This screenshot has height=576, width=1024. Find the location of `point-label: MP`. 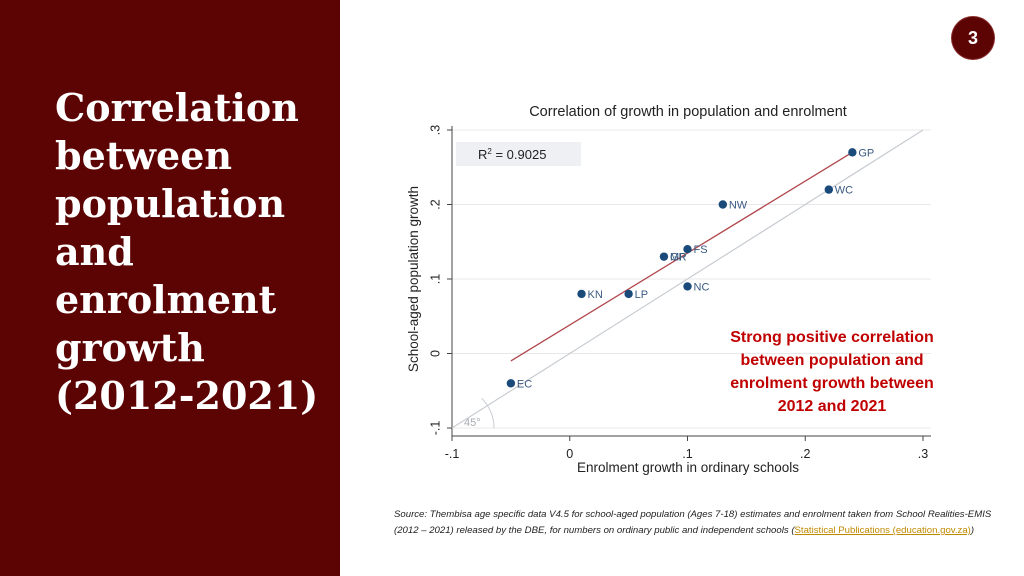

point-label: MP is located at coordinates (678, 258).